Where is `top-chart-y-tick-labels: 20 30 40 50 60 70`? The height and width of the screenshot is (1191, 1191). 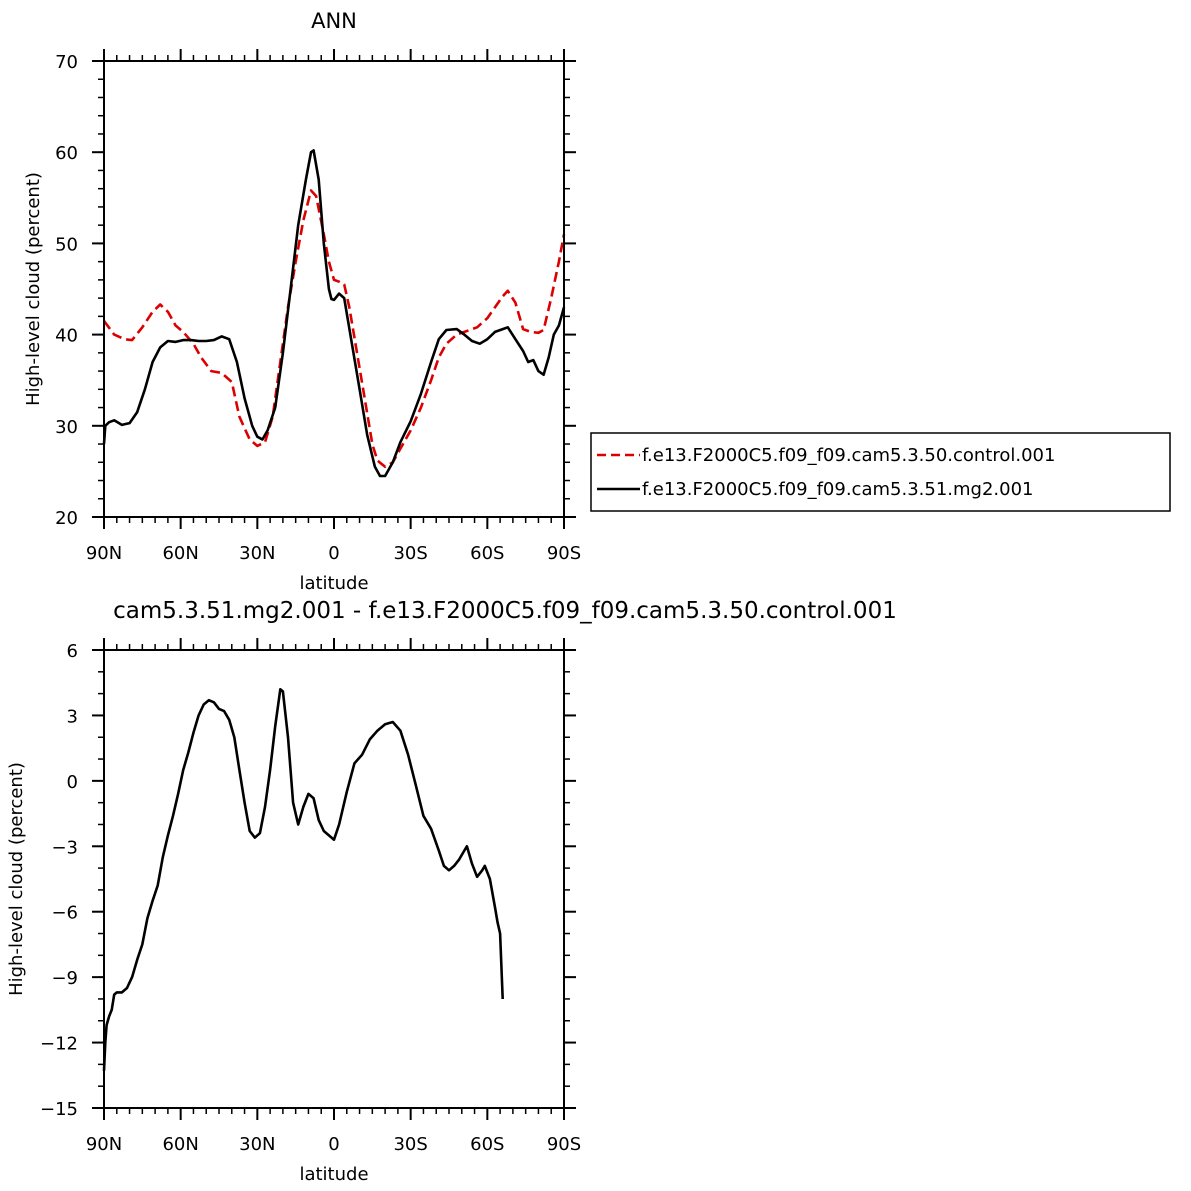 top-chart-y-tick-labels: 20 30 40 50 60 70 is located at coordinates (66, 290).